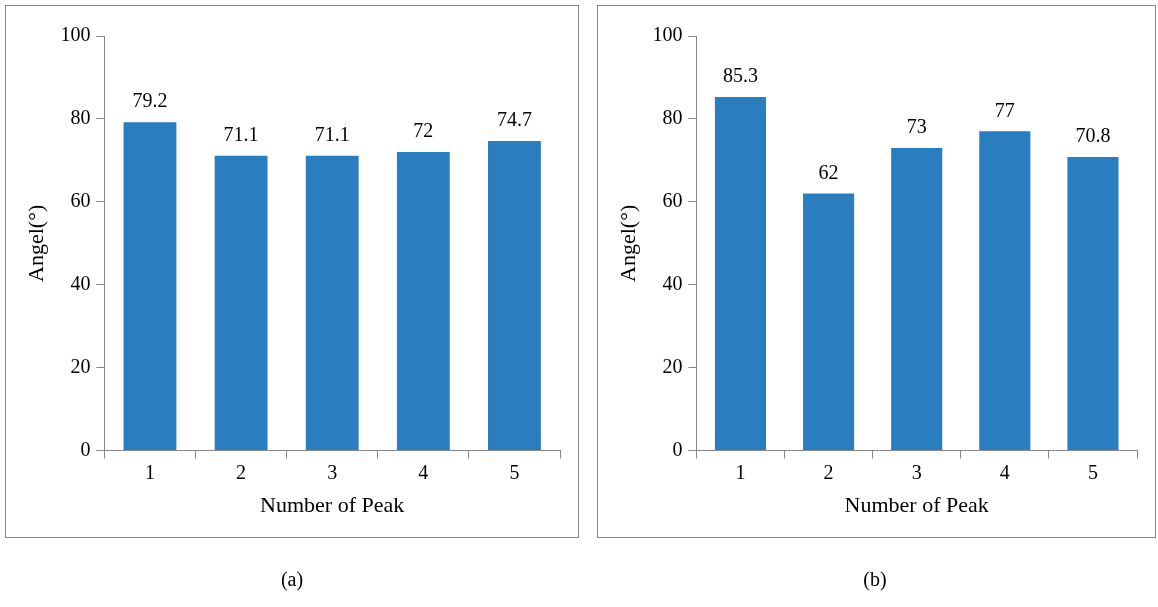  Describe the element at coordinates (916, 126) in the screenshot. I see `data-label: 73` at that location.